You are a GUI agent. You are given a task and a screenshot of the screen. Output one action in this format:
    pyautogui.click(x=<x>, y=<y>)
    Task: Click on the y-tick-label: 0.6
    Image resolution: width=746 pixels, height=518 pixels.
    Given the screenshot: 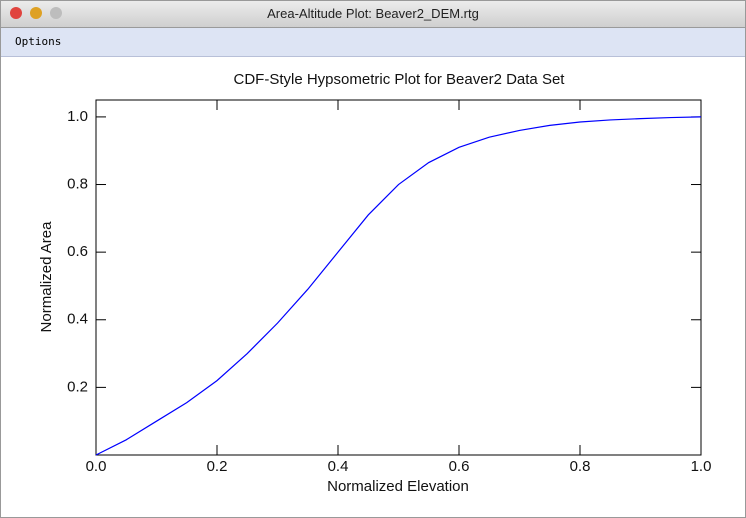 What is the action you would take?
    pyautogui.click(x=77, y=251)
    